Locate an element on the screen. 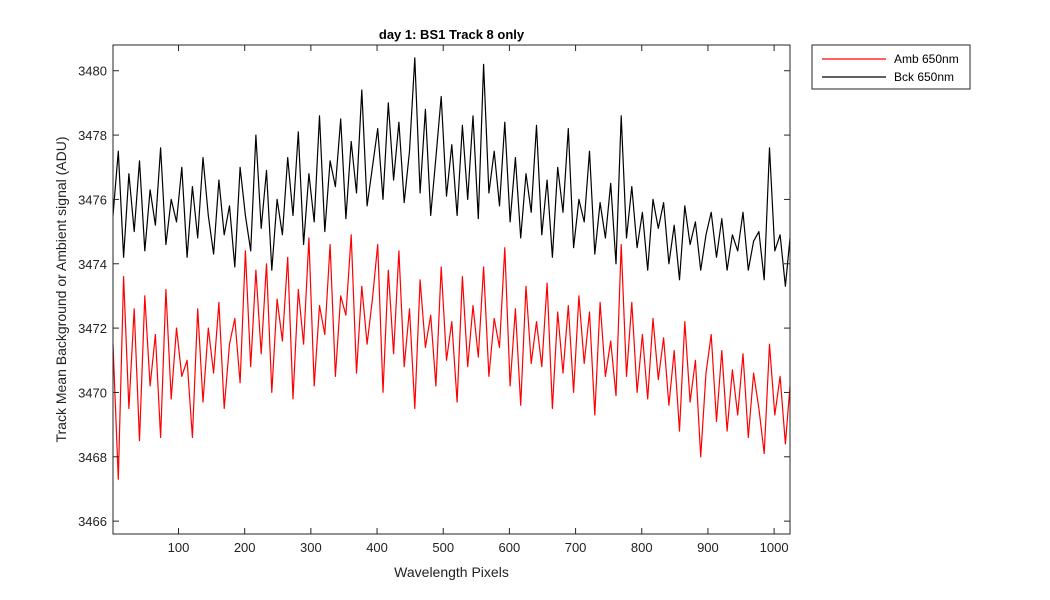 This screenshot has width=1050, height=600. chart-title: day 1: BS1 Track 8 only is located at coordinates (452, 34).